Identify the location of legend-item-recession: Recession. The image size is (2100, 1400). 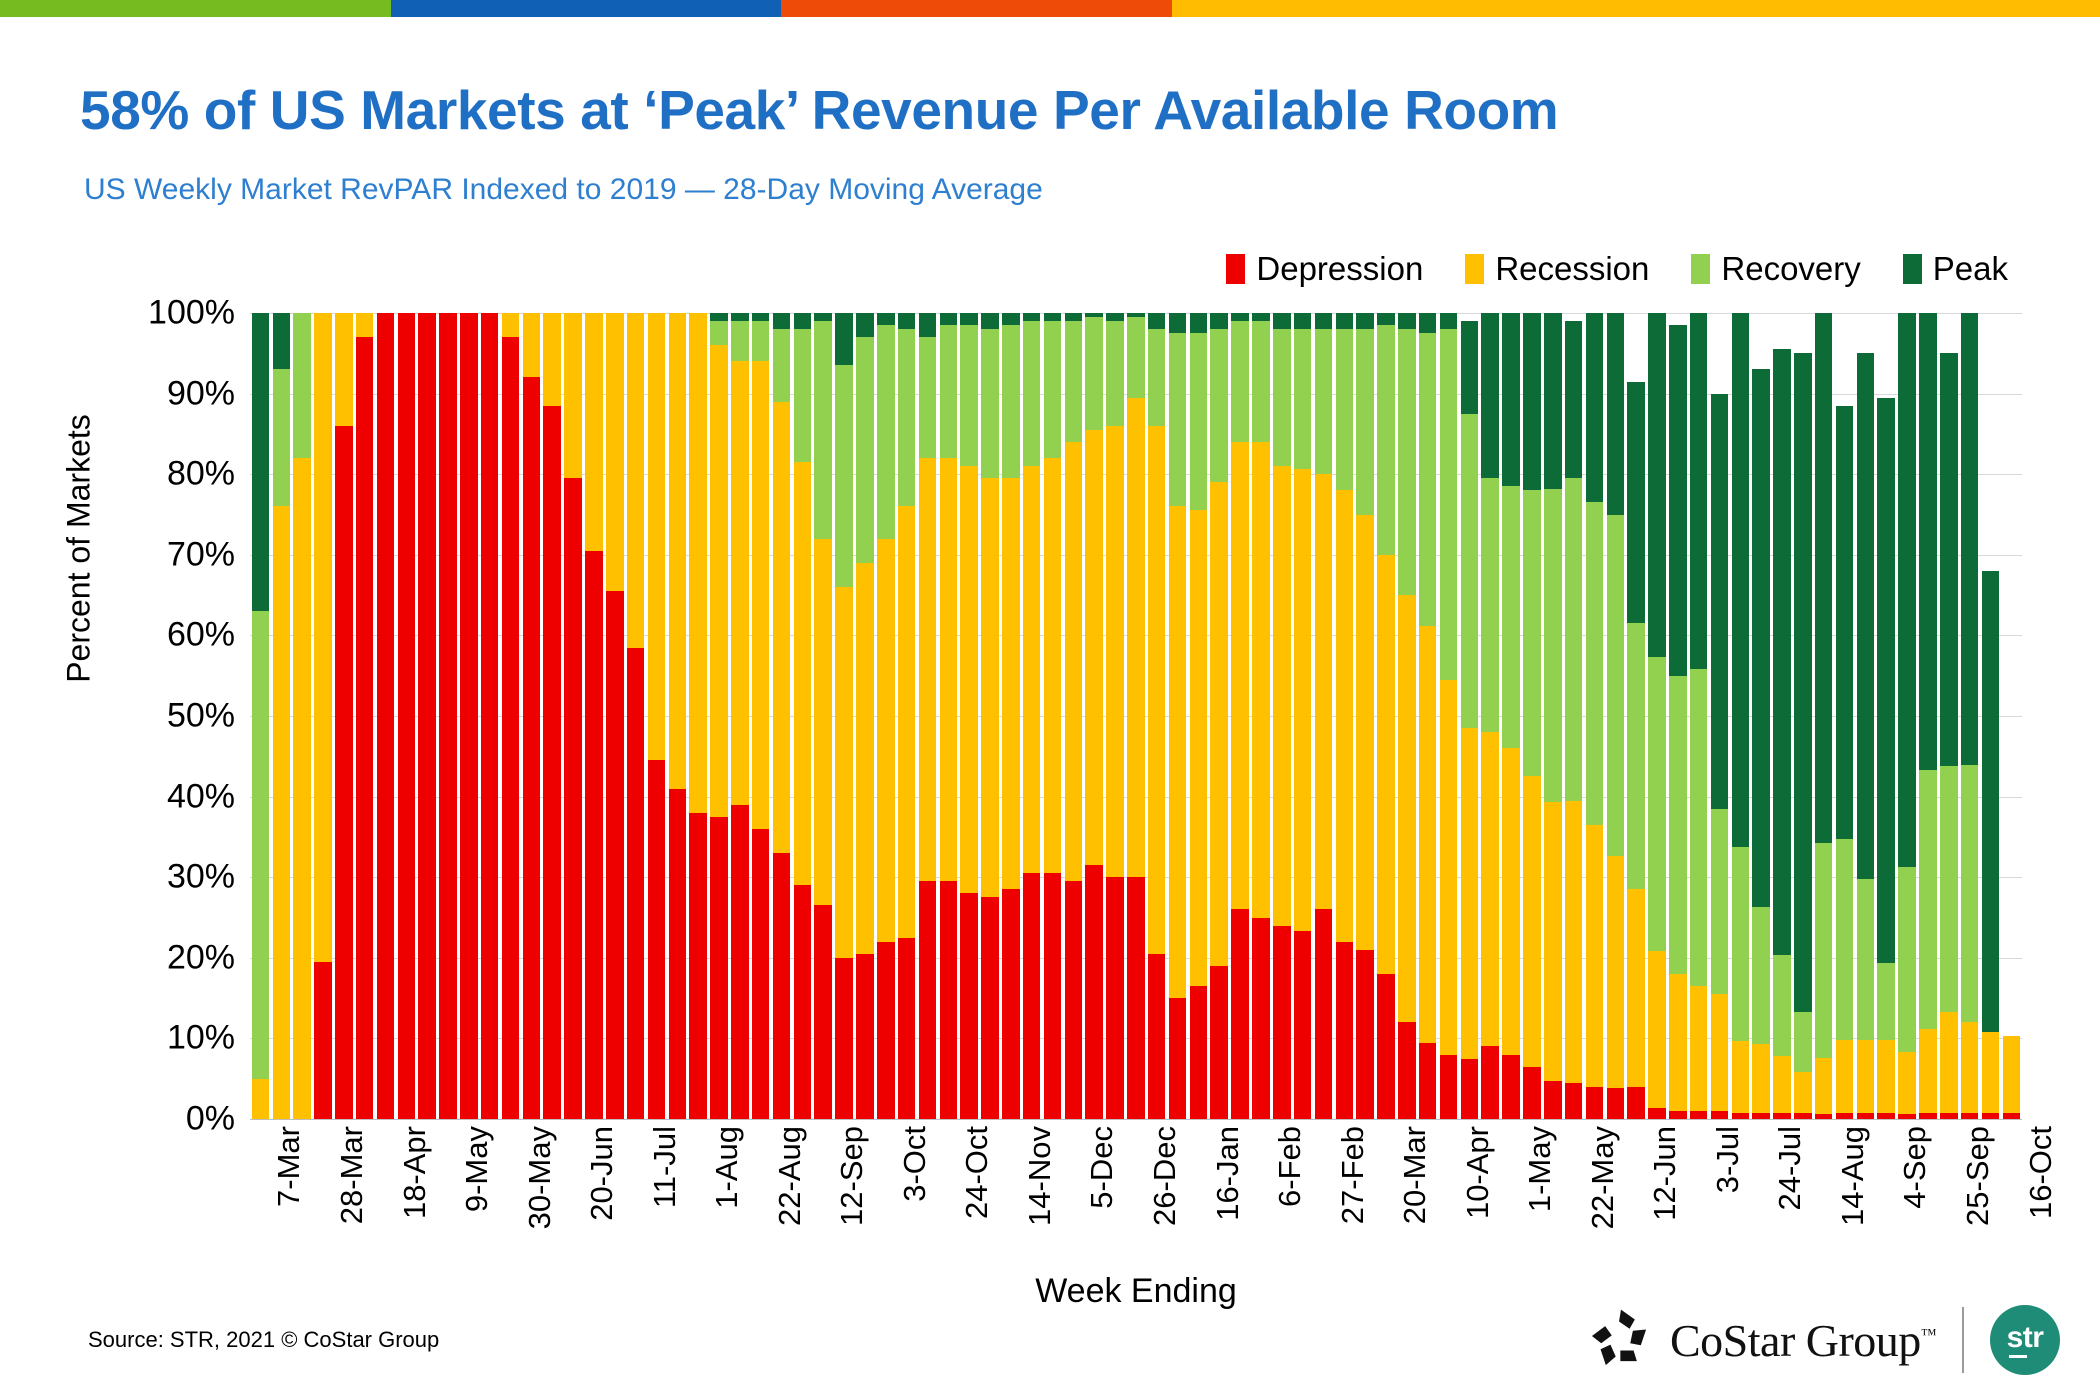
(1557, 269).